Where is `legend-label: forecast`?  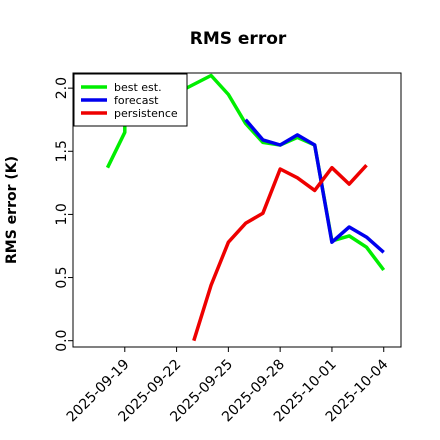
legend-label: forecast is located at coordinates (136, 100).